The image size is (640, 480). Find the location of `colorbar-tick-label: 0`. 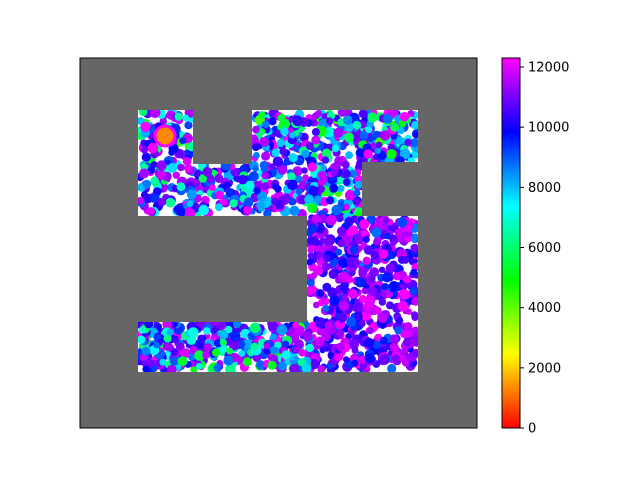

colorbar-tick-label: 0 is located at coordinates (532, 429).